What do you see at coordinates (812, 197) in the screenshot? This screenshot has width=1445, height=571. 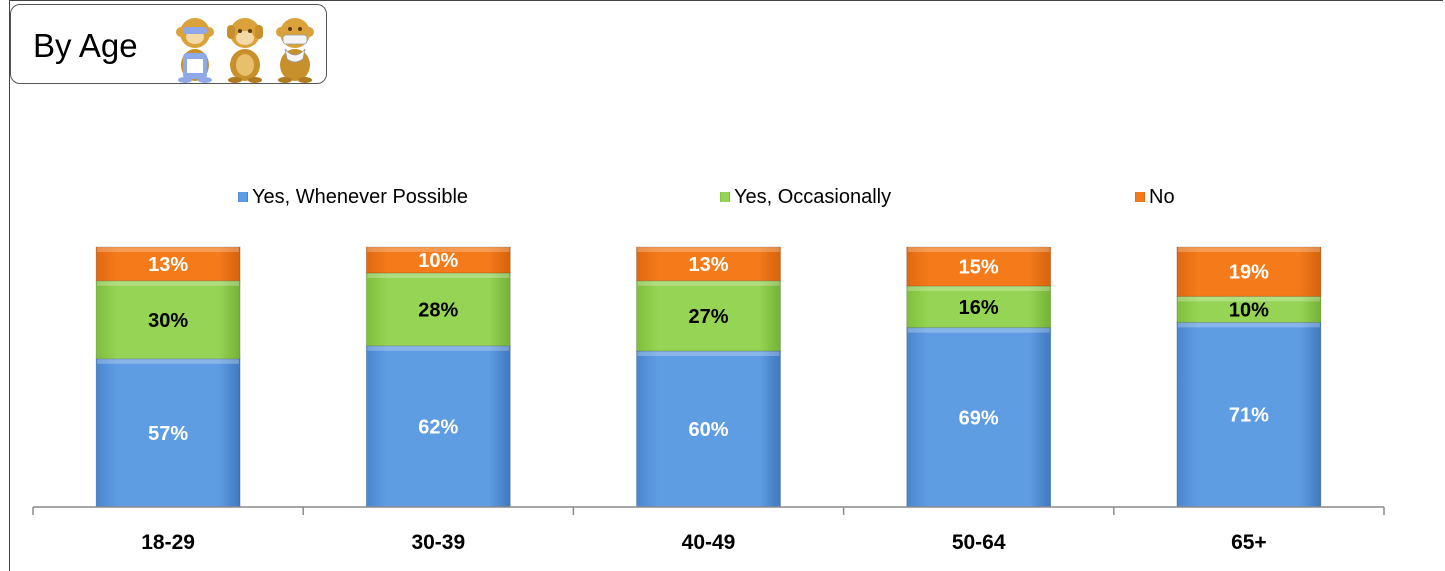 I see `legend-label-yes-occasionally: Yes, Occasionally` at bounding box center [812, 197].